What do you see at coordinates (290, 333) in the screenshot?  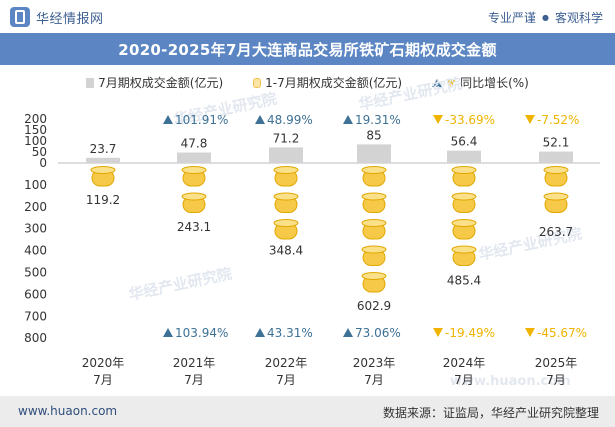 I see `growth-ytd-label: 43.31%` at bounding box center [290, 333].